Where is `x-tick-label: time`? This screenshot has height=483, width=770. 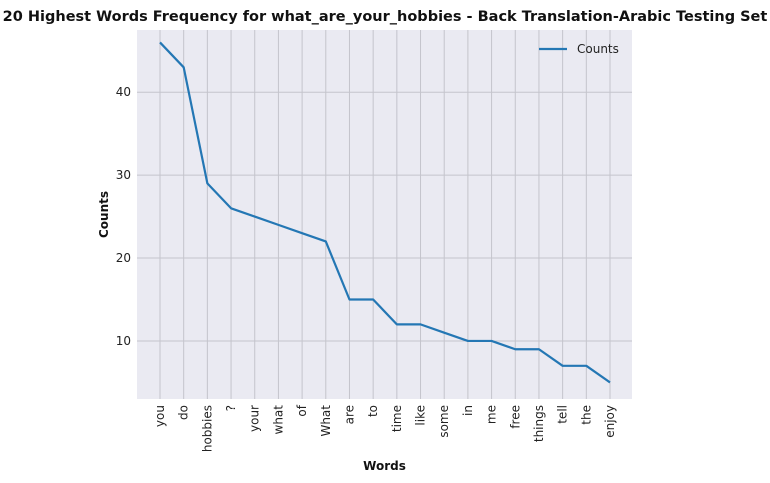 x-tick-label: time is located at coordinates (397, 418).